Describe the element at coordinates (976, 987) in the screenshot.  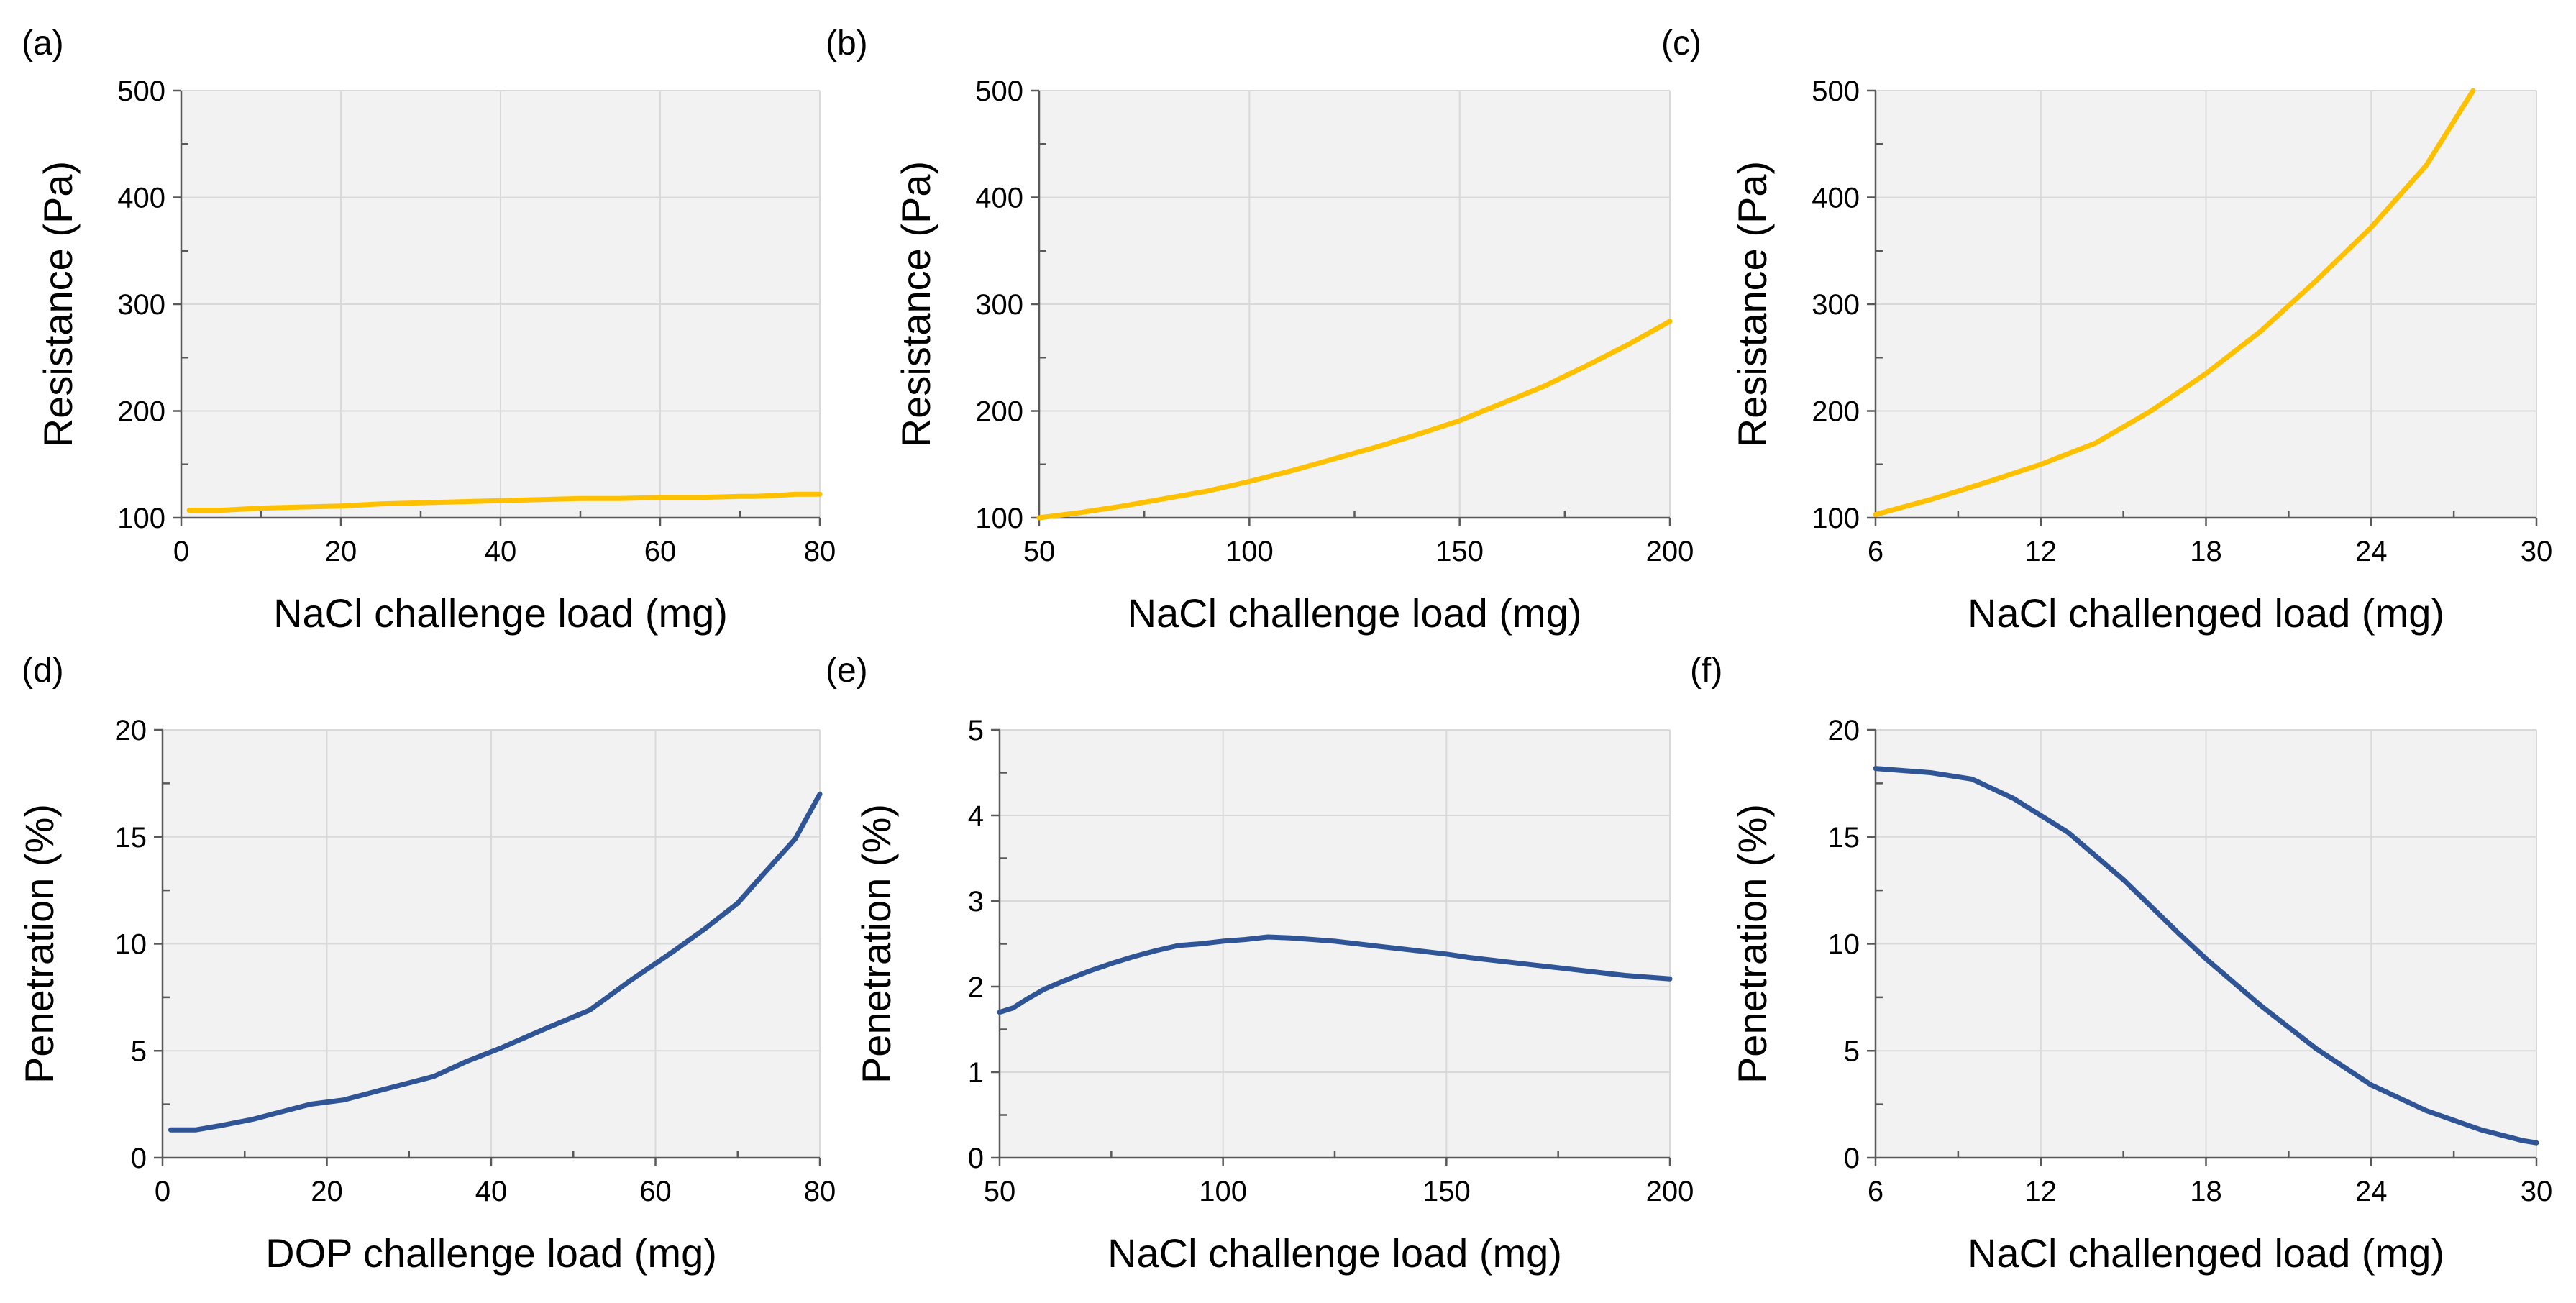
I see `y-tick-label: 2` at that location.